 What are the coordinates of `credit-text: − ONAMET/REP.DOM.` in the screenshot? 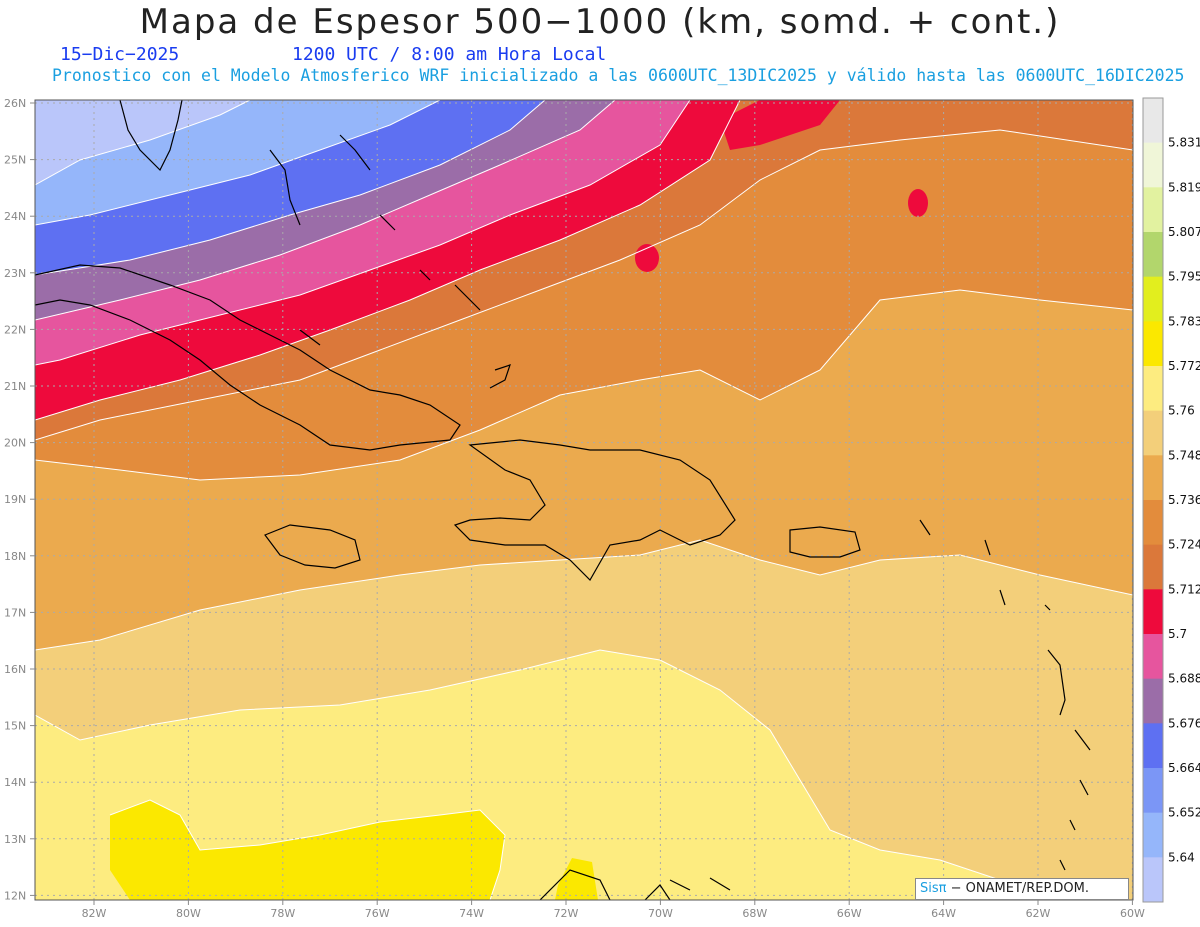 It's located at (1018, 888).